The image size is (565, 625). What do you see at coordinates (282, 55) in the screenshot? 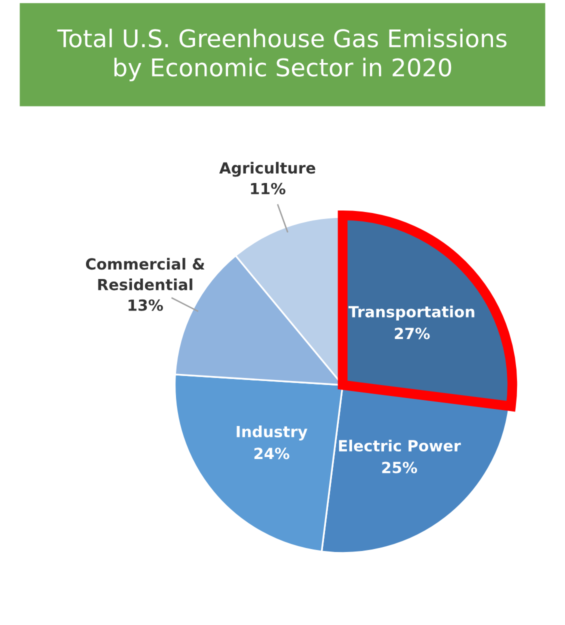
I see `chart-title: Total U.S. Greenhouse Gas Emissions by Economic Sector in 2020` at bounding box center [282, 55].